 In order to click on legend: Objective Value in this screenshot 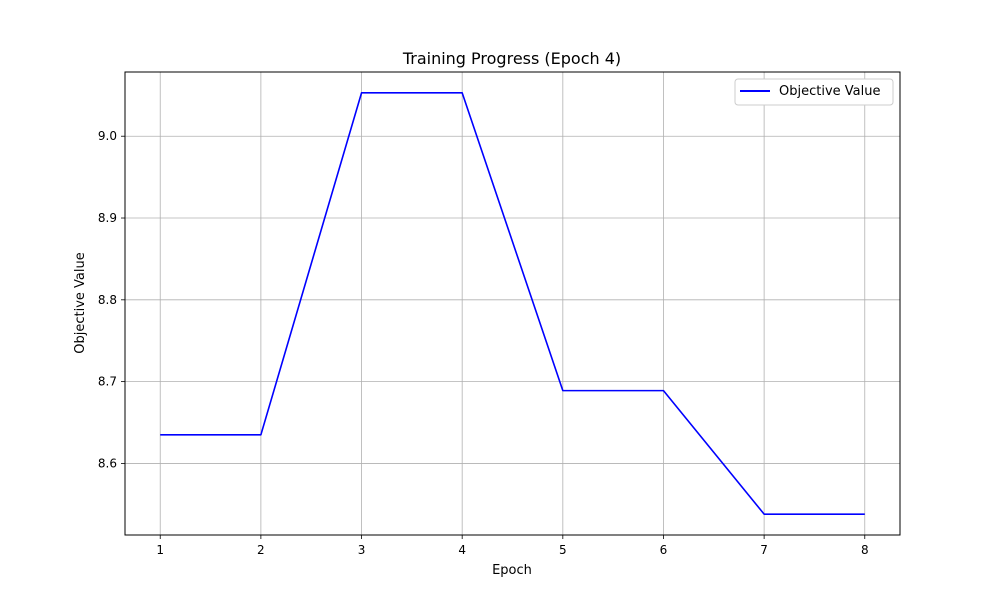, I will do `click(814, 92)`.